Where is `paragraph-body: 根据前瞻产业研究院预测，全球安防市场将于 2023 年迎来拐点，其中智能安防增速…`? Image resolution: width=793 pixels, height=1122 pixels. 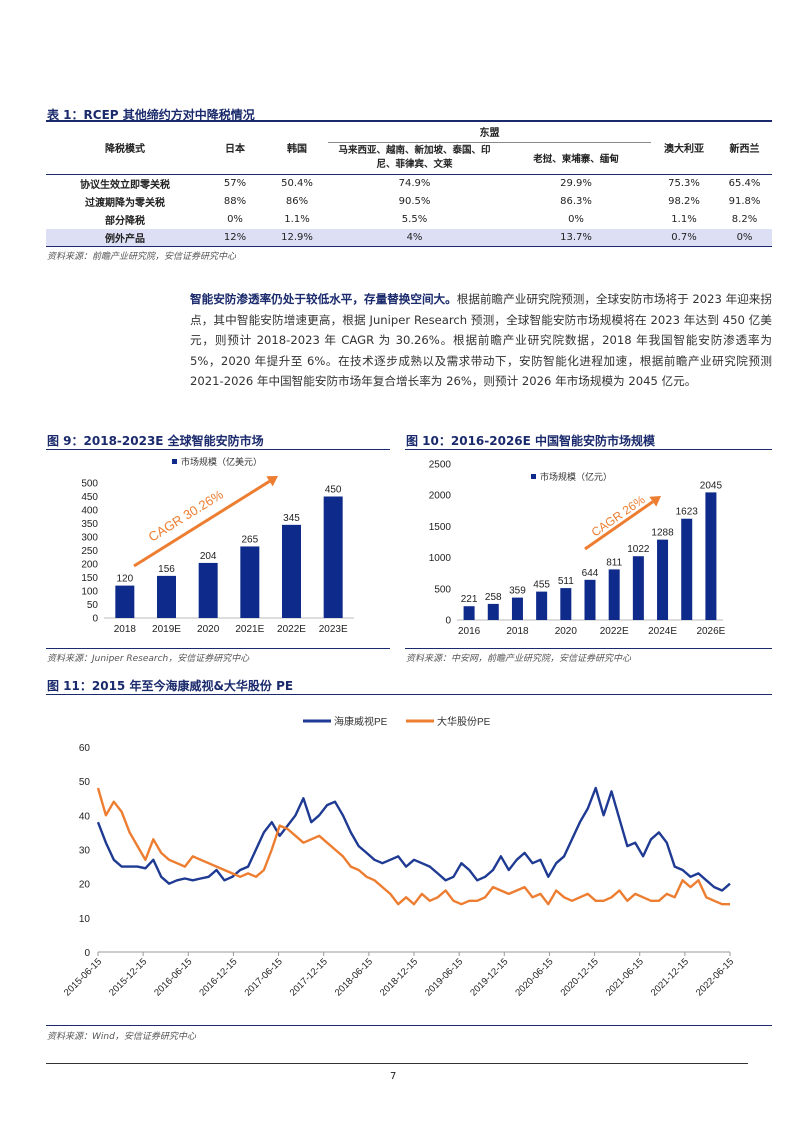 paragraph-body: 根据前瞻产业研究院预测，全球安防市场将于 2023 年迎来拐点，其中智能安防增速… is located at coordinates (481, 340).